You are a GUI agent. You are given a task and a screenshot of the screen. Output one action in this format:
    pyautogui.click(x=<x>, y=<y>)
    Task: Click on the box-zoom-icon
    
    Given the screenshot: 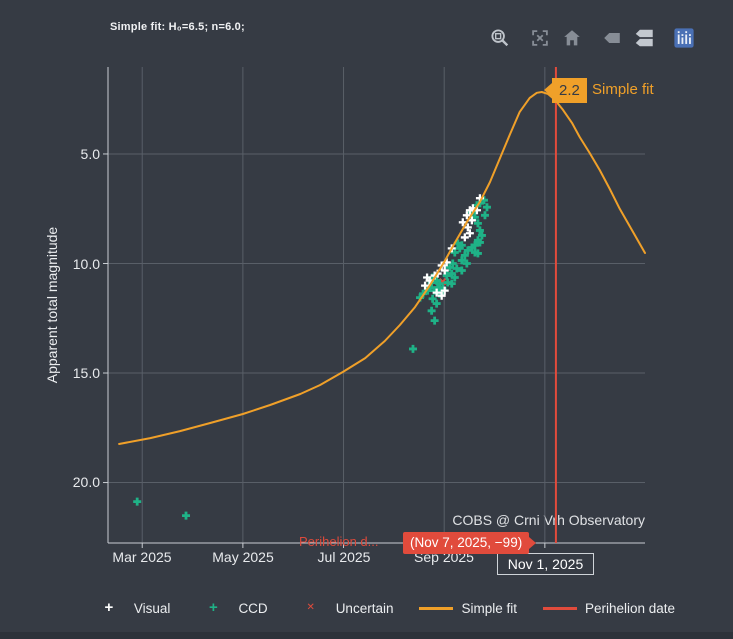 What is the action you would take?
    pyautogui.click(x=500, y=39)
    